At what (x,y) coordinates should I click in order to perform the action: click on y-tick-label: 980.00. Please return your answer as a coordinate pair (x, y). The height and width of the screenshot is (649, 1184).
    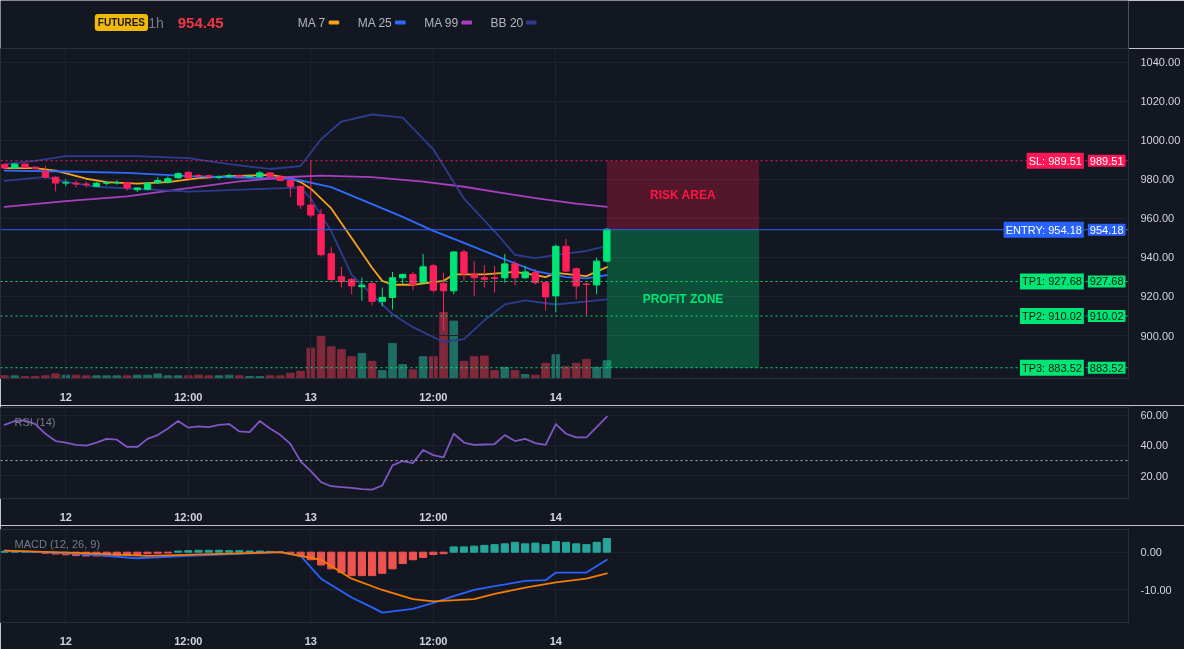
    Looking at the image, I should click on (1157, 179).